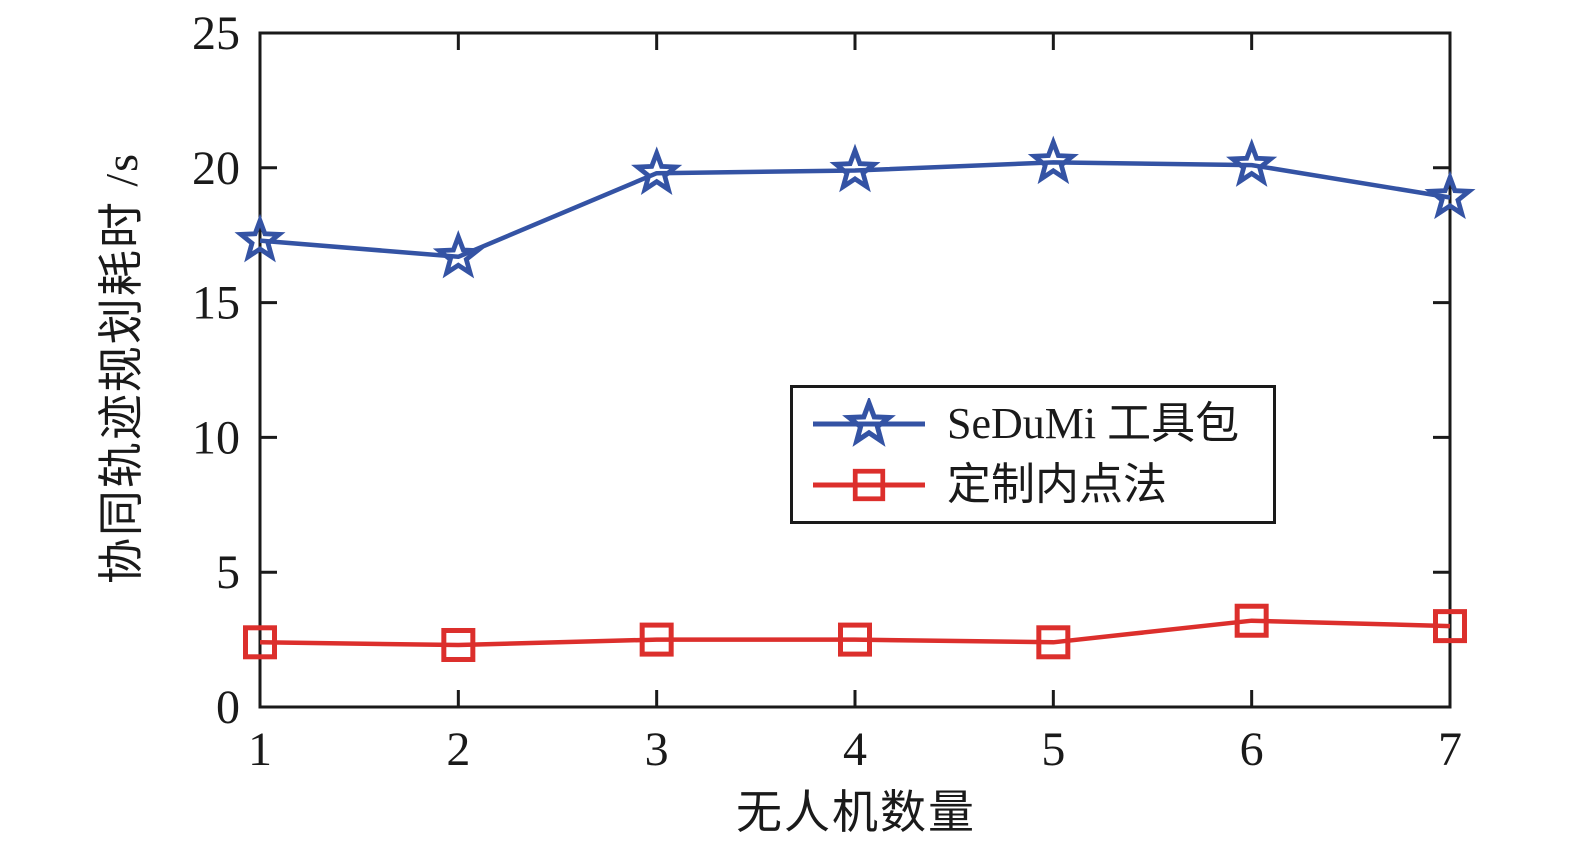 The height and width of the screenshot is (841, 1575). Describe the element at coordinates (260, 749) in the screenshot. I see `x-tick-label: 1` at that location.